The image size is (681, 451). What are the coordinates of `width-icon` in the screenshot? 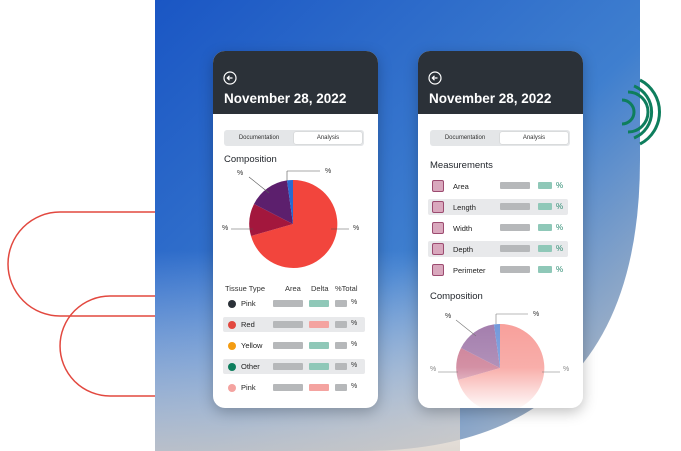 It's located at (438, 228).